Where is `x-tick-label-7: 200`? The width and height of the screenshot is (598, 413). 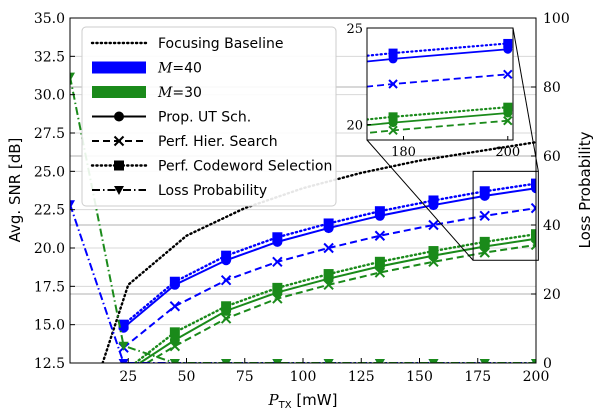 x-tick-label-7: 200 is located at coordinates (536, 377).